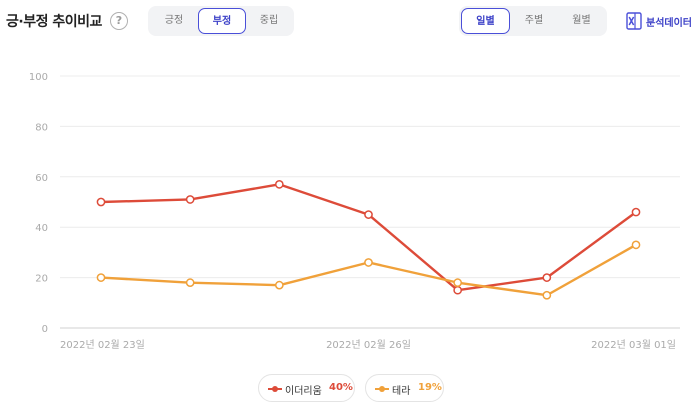  Describe the element at coordinates (430, 387) in the screenshot. I see `legend-percent: 19%` at that location.